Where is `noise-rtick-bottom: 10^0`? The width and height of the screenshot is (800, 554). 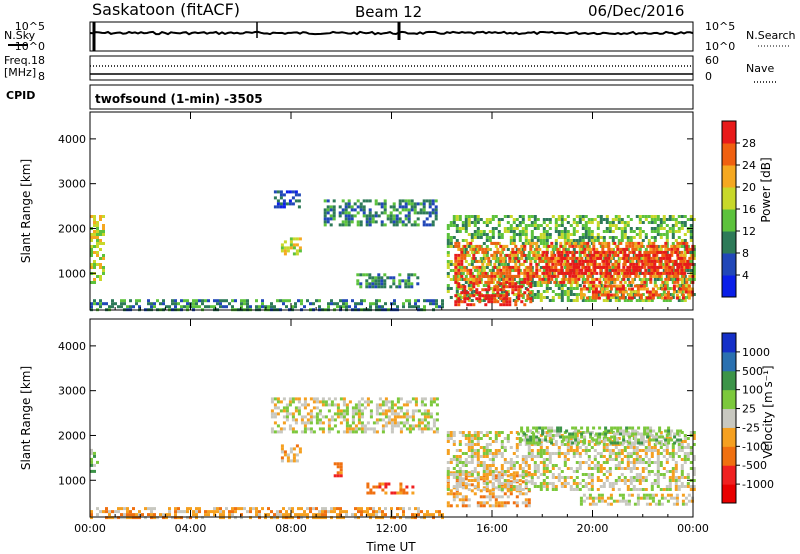
noise-rtick-bottom: 10^0 is located at coordinates (720, 46).